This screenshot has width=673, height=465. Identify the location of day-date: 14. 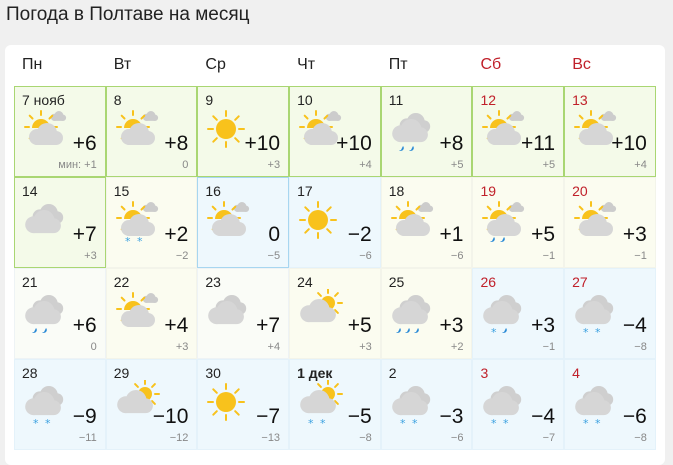
(30, 191).